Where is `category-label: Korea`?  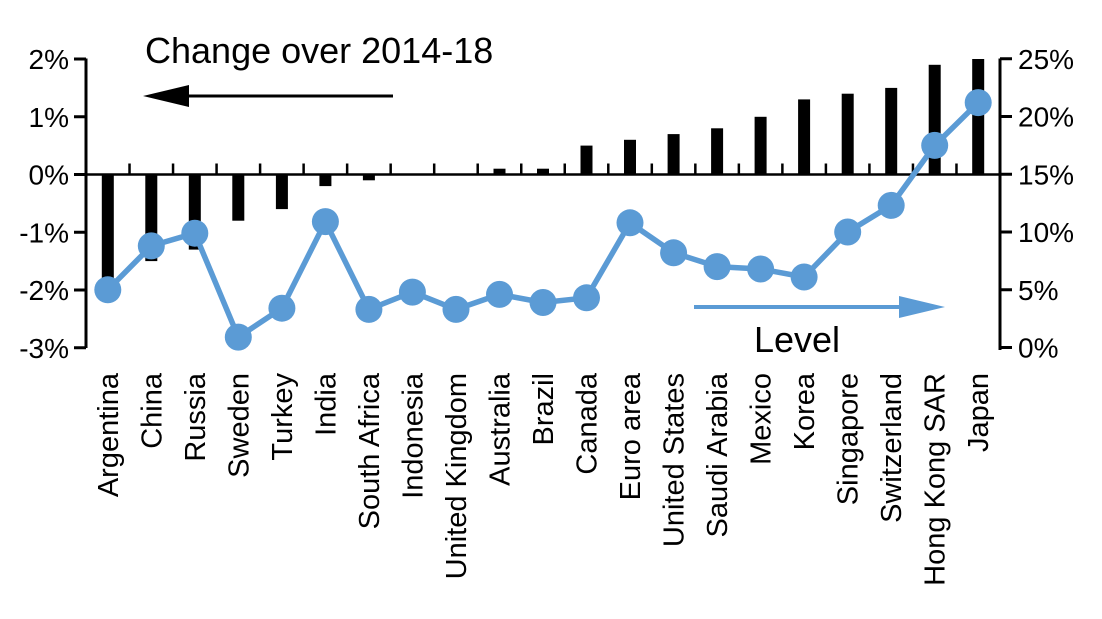 category-label: Korea is located at coordinates (805, 411).